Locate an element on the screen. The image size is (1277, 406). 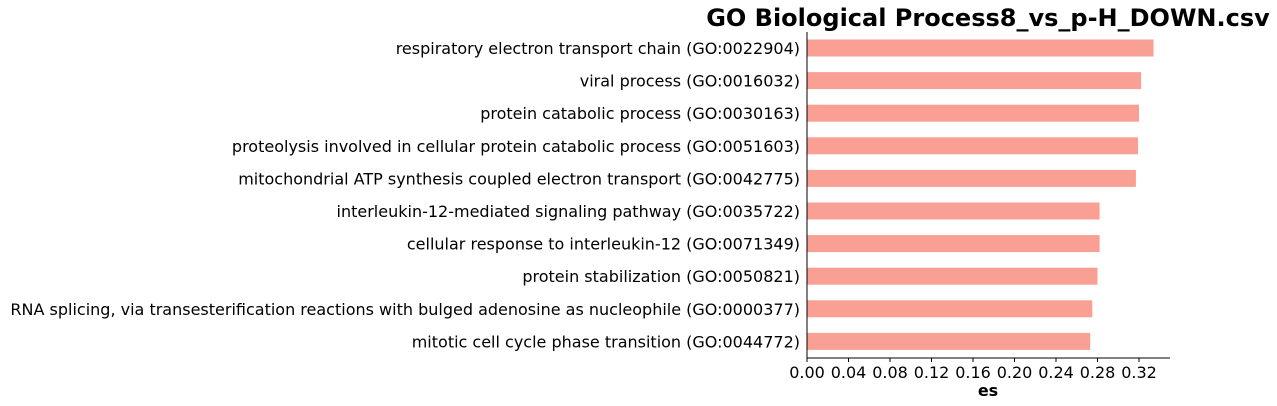
x-ticks: 0.00 0.04 0.08 0.12 0.16 0.20 0.24 0.28 0.32 is located at coordinates (973, 370).